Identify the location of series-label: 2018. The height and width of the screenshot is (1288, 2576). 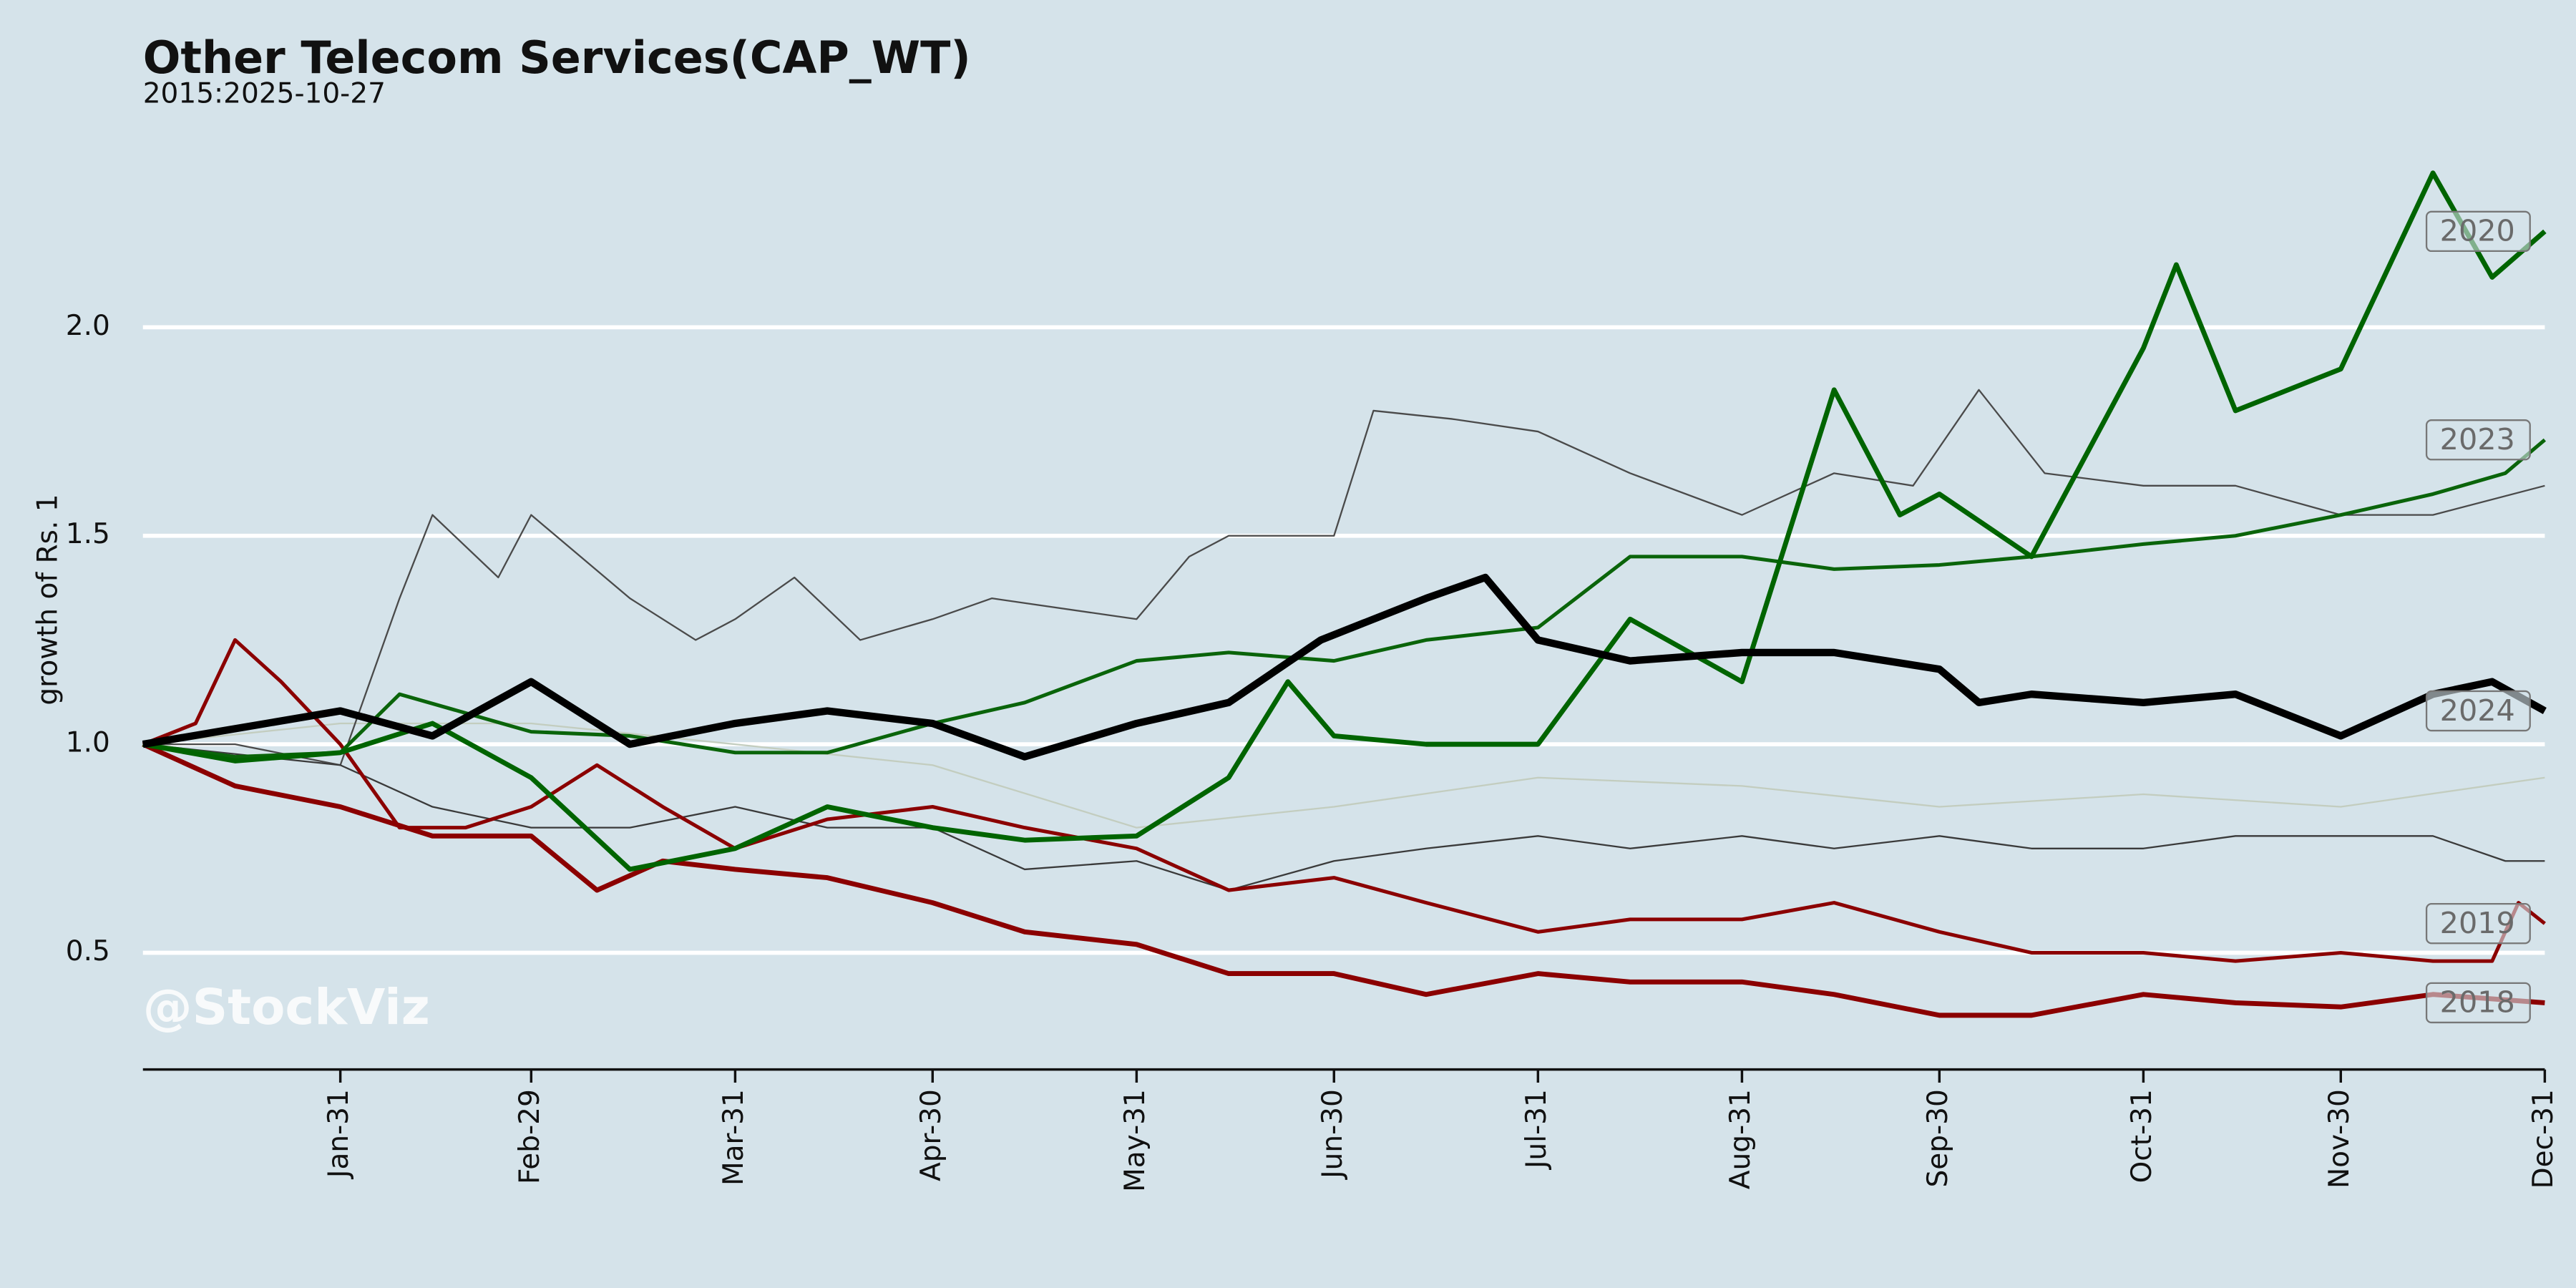
(2478, 1003).